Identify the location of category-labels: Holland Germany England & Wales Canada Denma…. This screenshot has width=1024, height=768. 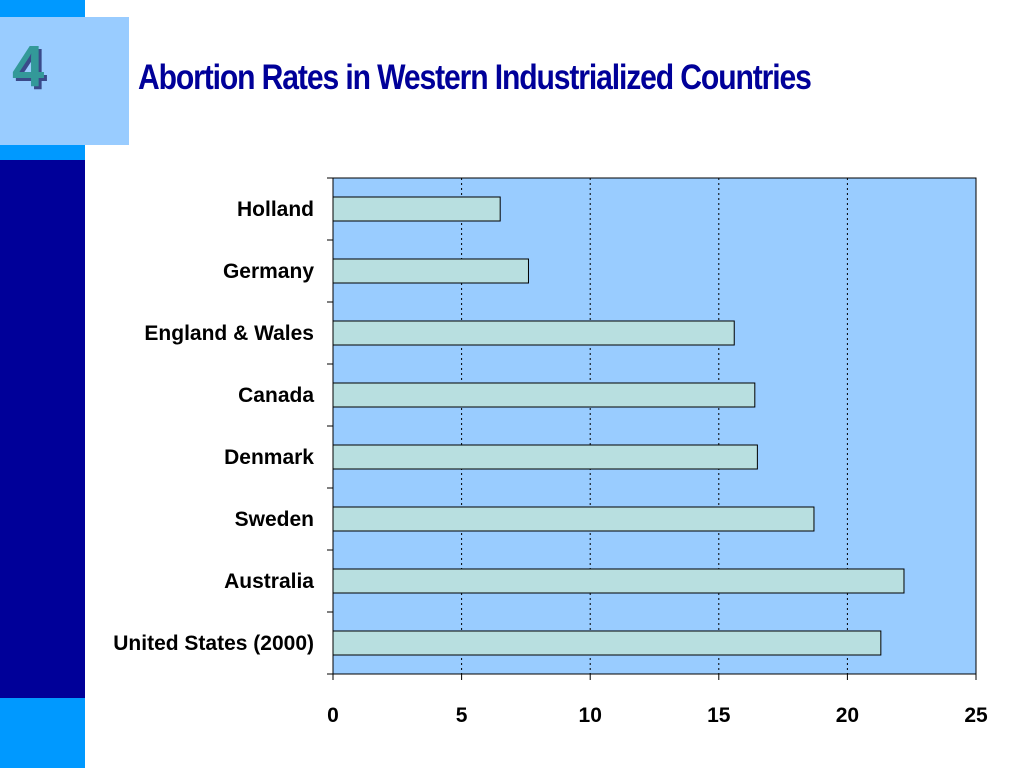
(213, 426).